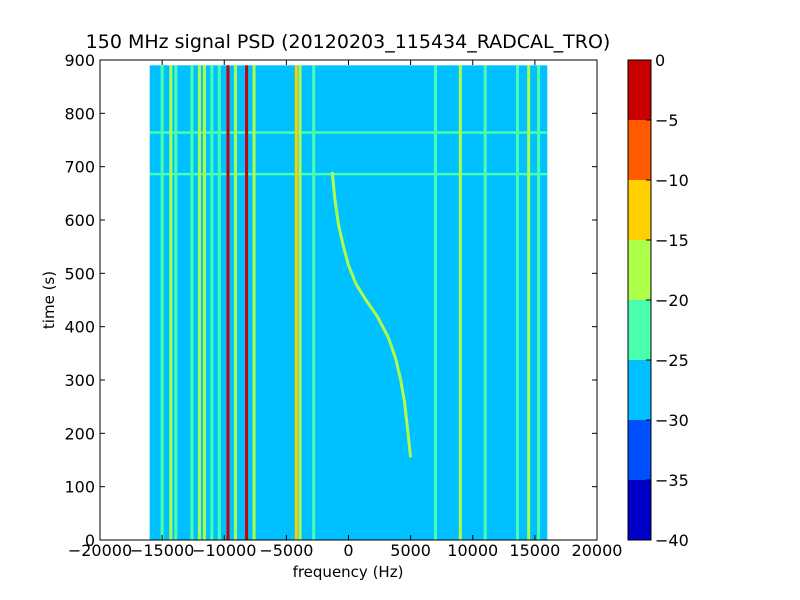 This screenshot has width=800, height=600. I want to click on colorbar-tick-label: 0, so click(660, 60).